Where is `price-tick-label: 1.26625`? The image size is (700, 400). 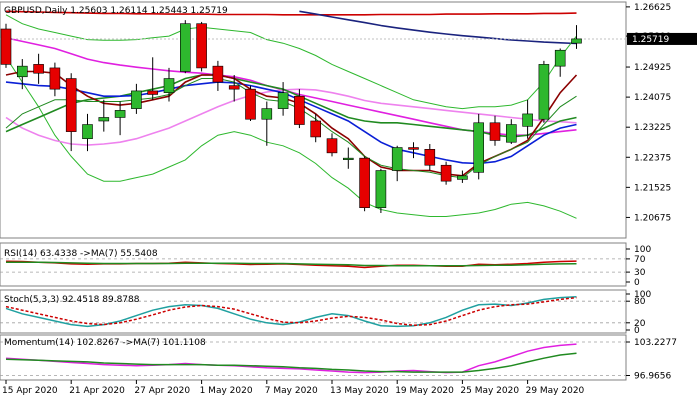 price-tick-label: 1.26625 is located at coordinates (652, 8).